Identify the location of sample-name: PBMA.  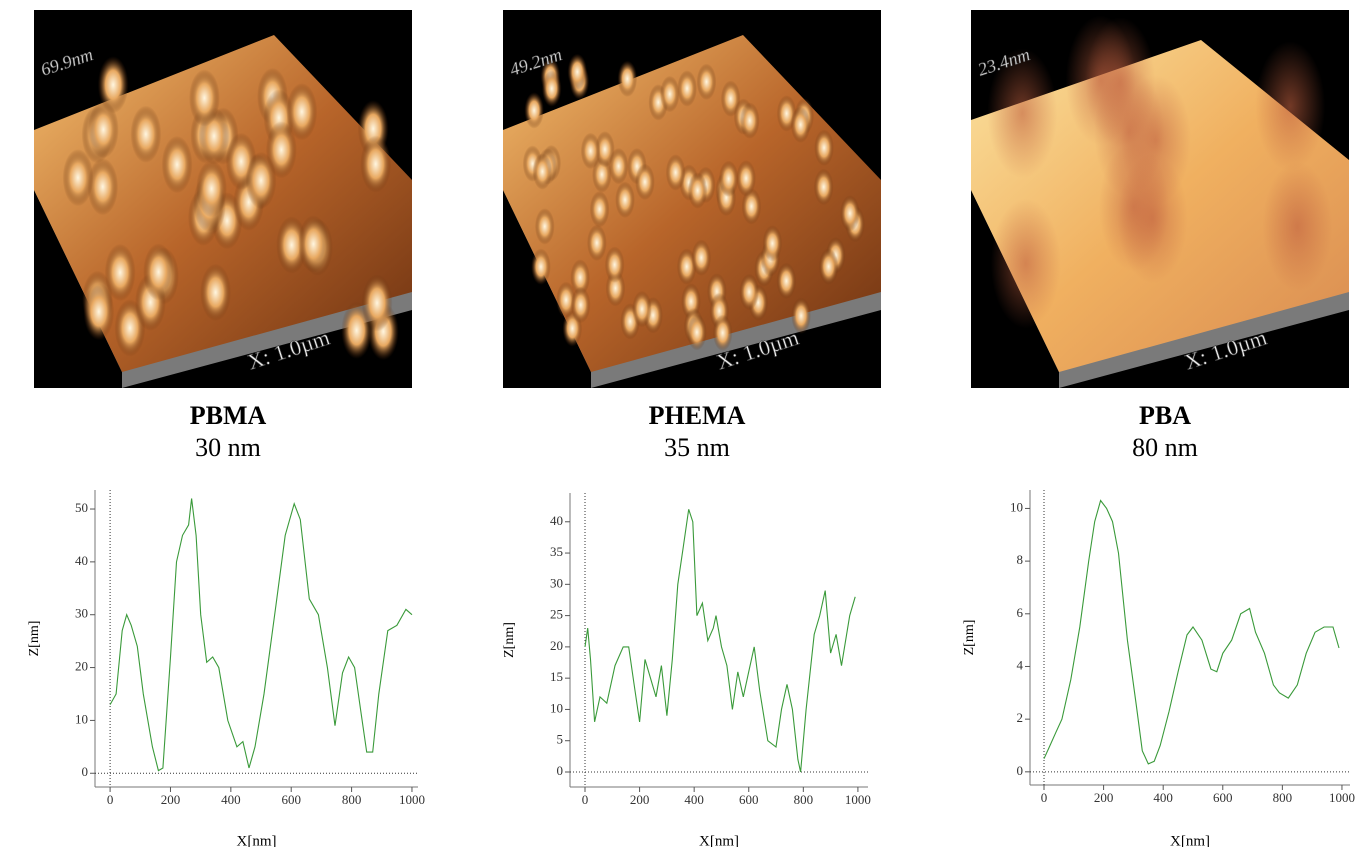
(228, 415).